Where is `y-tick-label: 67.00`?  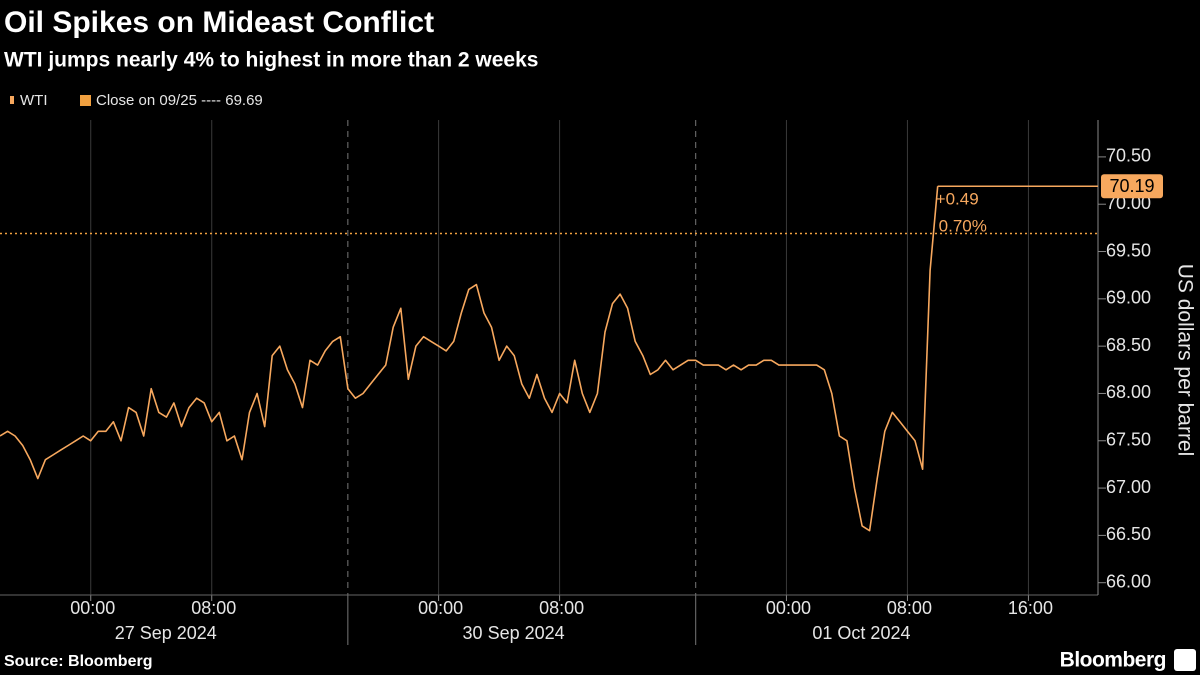 y-tick-label: 67.00 is located at coordinates (1128, 487).